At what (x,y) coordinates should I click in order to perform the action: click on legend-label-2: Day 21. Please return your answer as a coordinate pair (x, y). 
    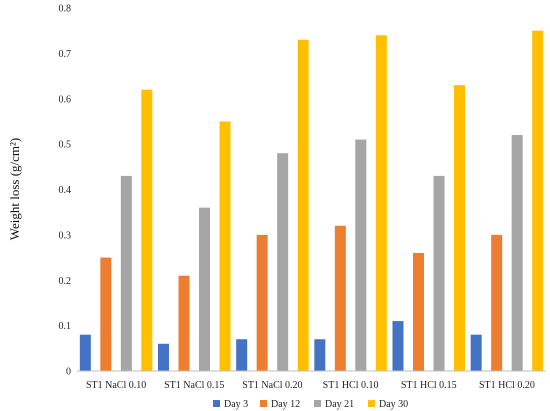
    Looking at the image, I should click on (339, 404).